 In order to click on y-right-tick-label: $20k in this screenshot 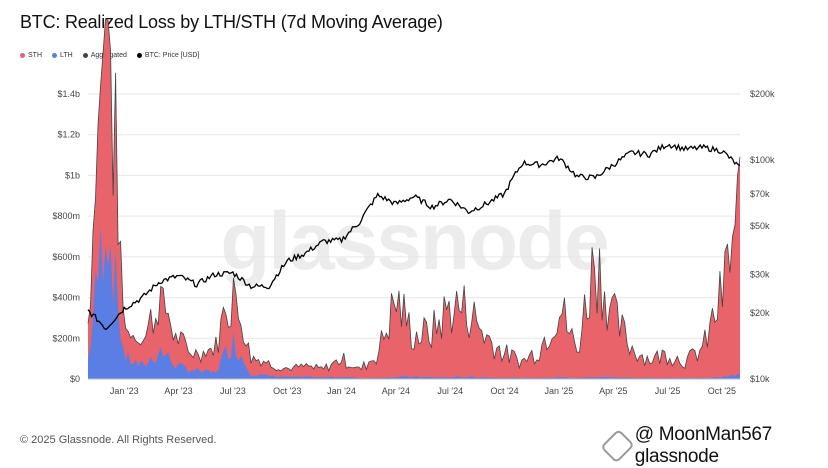, I will do `click(760, 313)`.